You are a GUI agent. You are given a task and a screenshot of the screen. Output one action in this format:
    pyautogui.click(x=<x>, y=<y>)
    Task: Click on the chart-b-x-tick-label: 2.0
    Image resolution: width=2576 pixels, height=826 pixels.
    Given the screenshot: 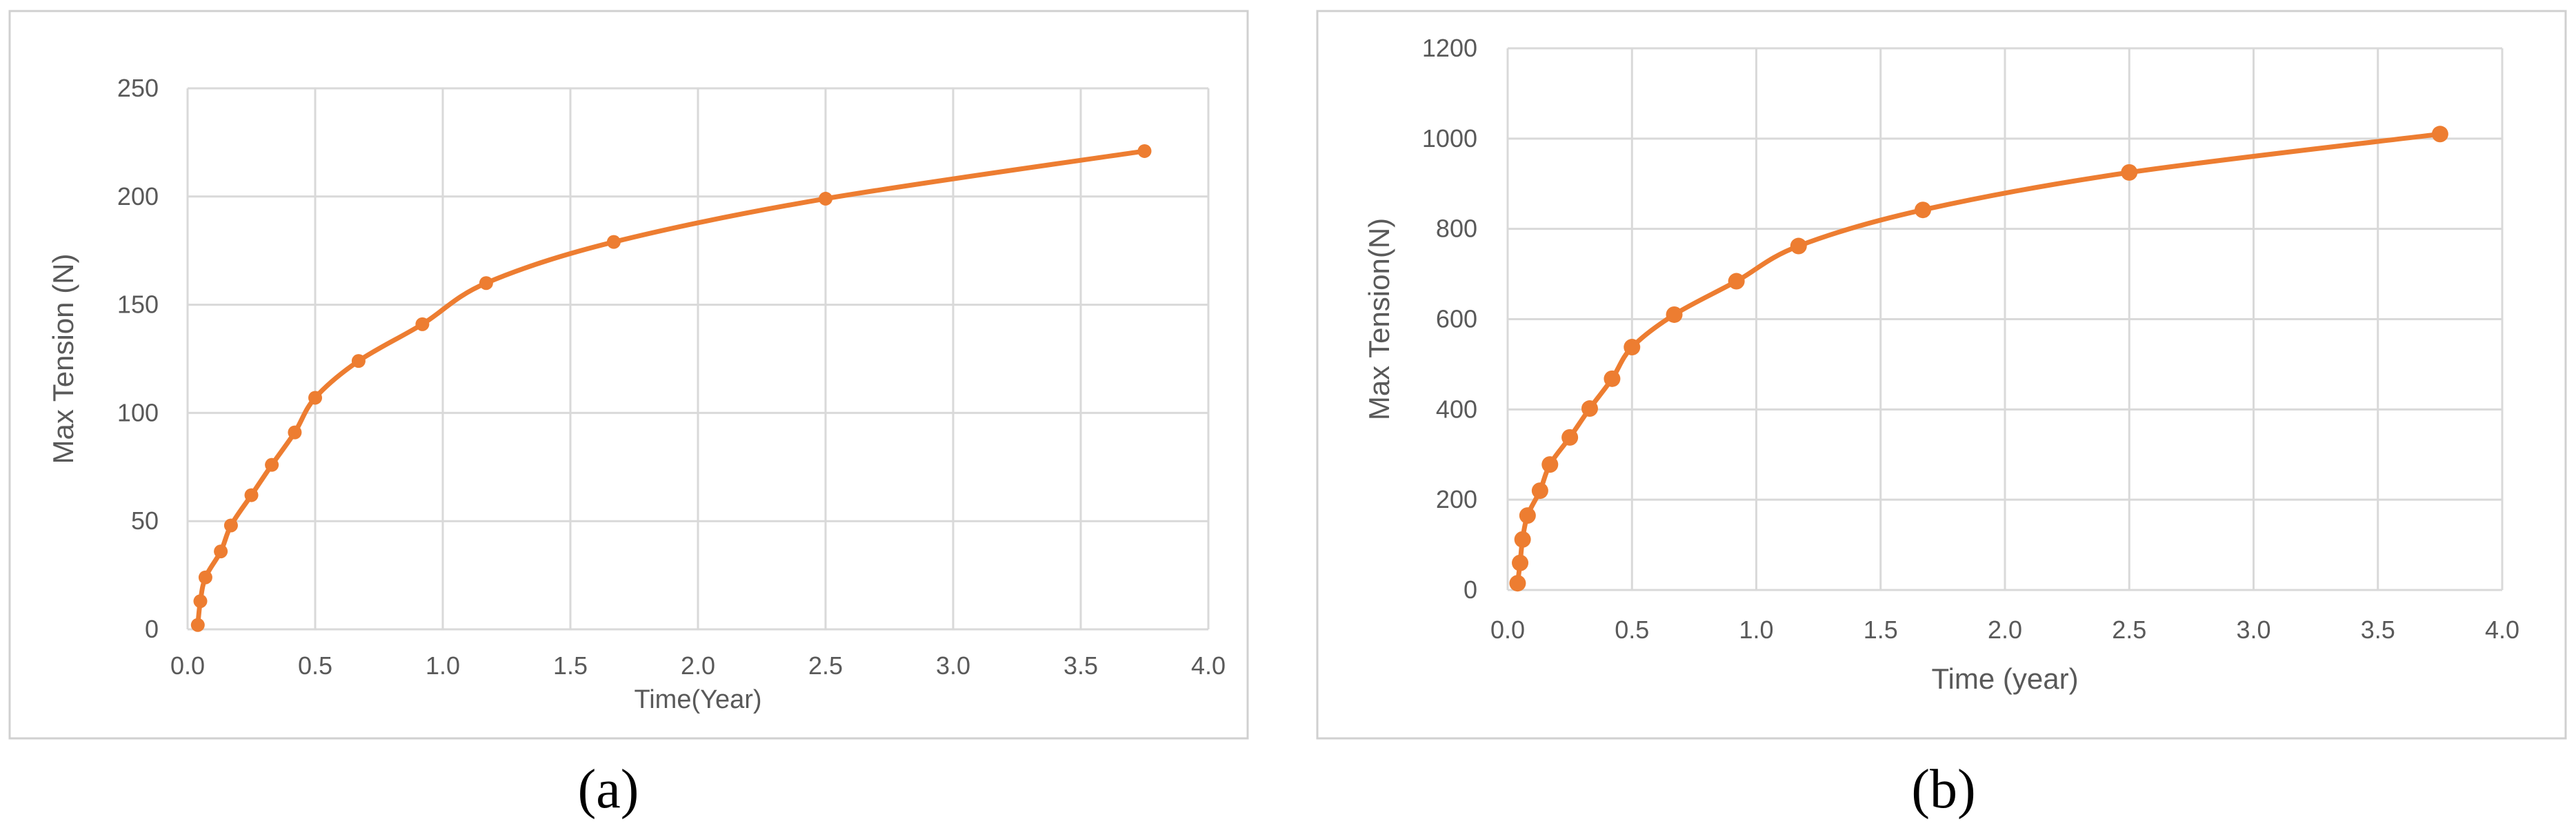 What is the action you would take?
    pyautogui.click(x=2005, y=630)
    